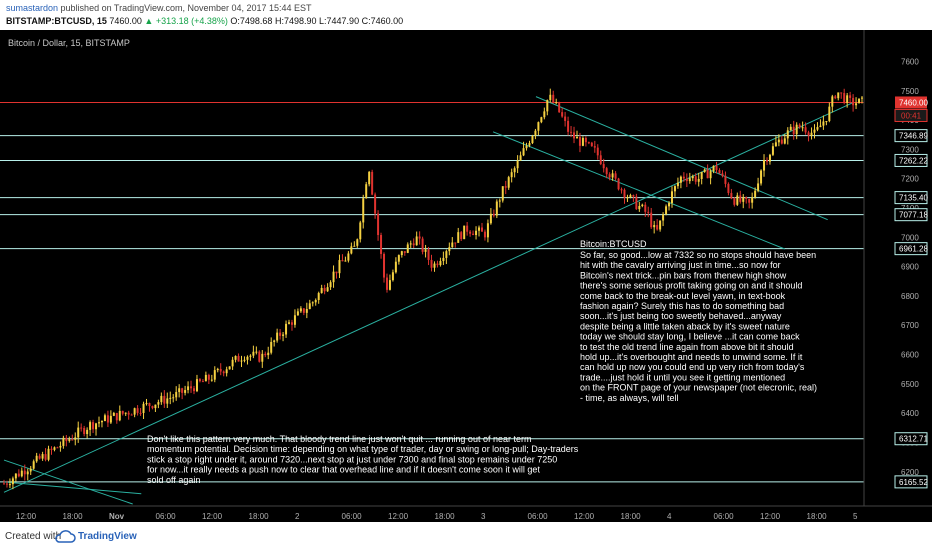 The image size is (932, 550). What do you see at coordinates (913, 102) in the screenshot?
I see `last-price-badge-text: 7460.00` at bounding box center [913, 102].